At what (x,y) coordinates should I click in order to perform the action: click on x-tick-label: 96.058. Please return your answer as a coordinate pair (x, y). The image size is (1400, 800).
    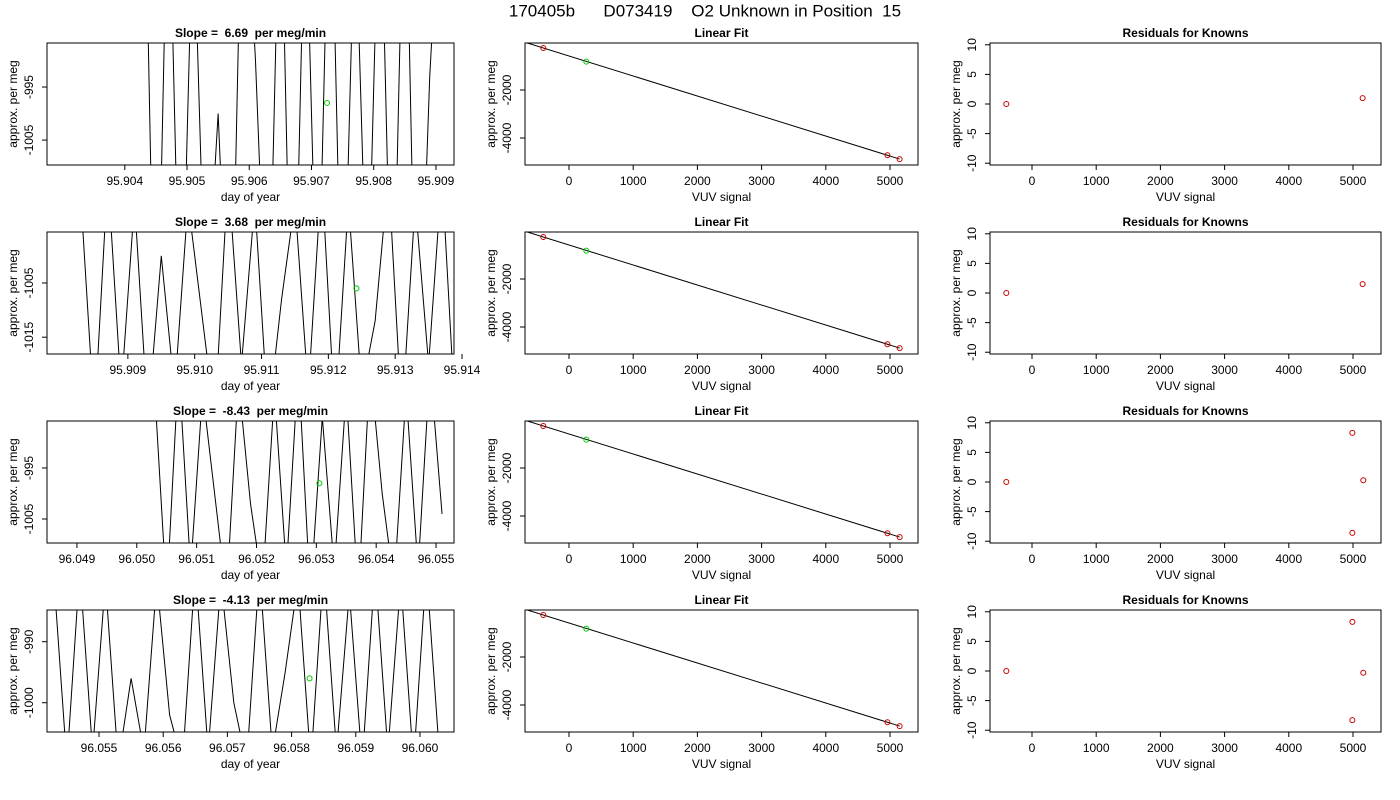
    Looking at the image, I should click on (291, 748).